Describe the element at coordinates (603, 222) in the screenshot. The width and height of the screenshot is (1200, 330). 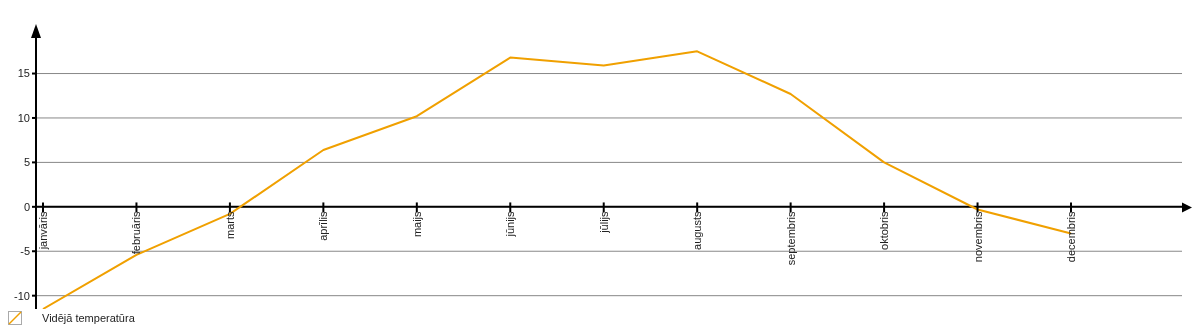
I see `x-tick-label: jūlijs` at that location.